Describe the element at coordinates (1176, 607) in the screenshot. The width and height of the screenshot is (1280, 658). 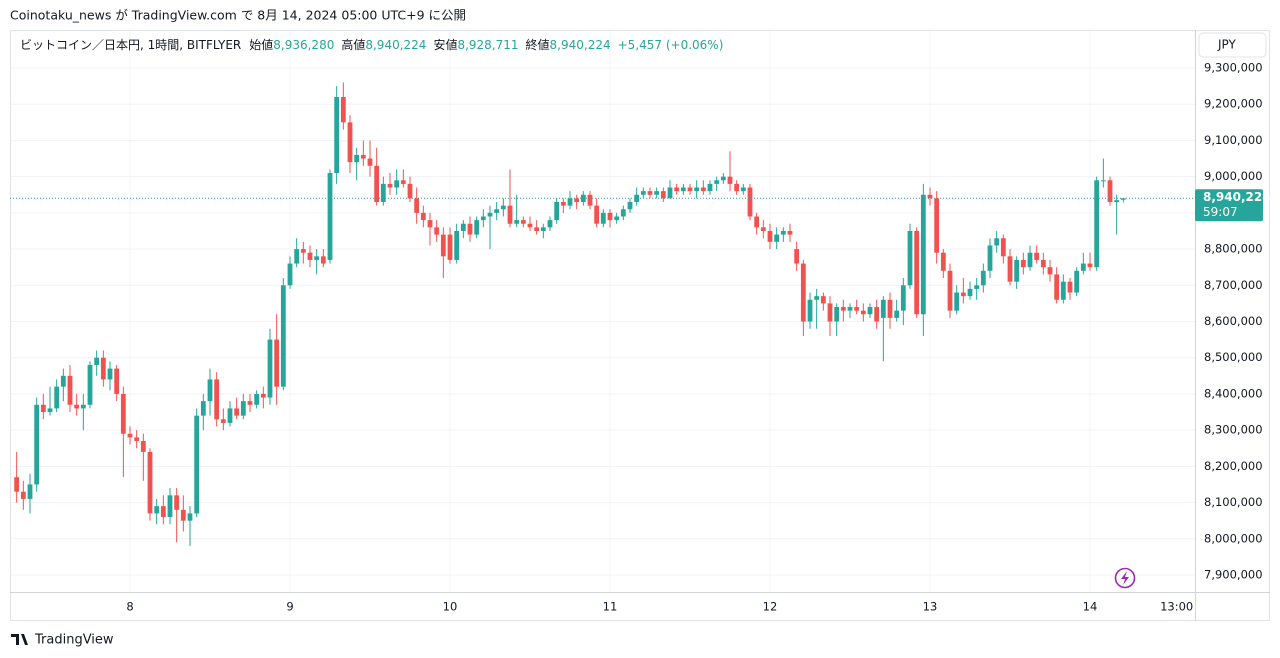
I see `x-tick-label: 13:00` at that location.